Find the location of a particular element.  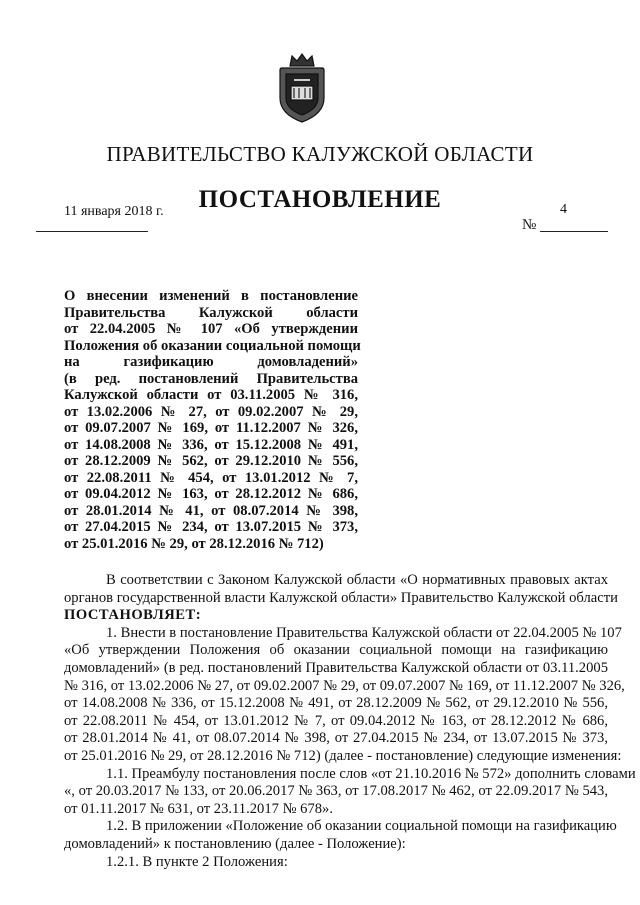

text-line: на газификацию домовладений» is located at coordinates (211, 362).